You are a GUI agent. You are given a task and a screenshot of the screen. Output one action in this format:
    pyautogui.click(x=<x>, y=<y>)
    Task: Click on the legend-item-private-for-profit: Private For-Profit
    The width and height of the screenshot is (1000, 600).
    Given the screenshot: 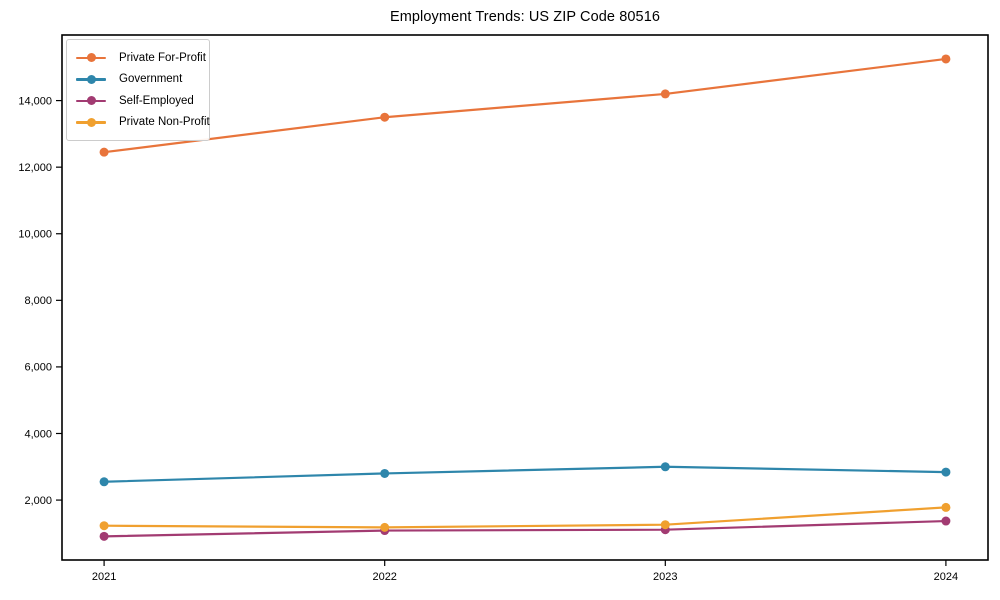 What is the action you would take?
    pyautogui.click(x=141, y=58)
    